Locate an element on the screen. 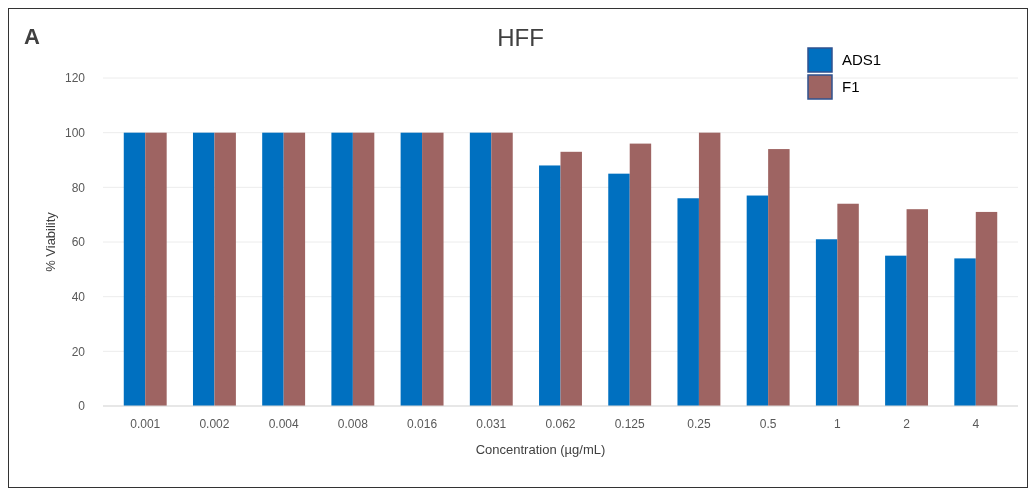 Image resolution: width=1036 pixels, height=496 pixels. y-tick-label: 60 is located at coordinates (78, 242).